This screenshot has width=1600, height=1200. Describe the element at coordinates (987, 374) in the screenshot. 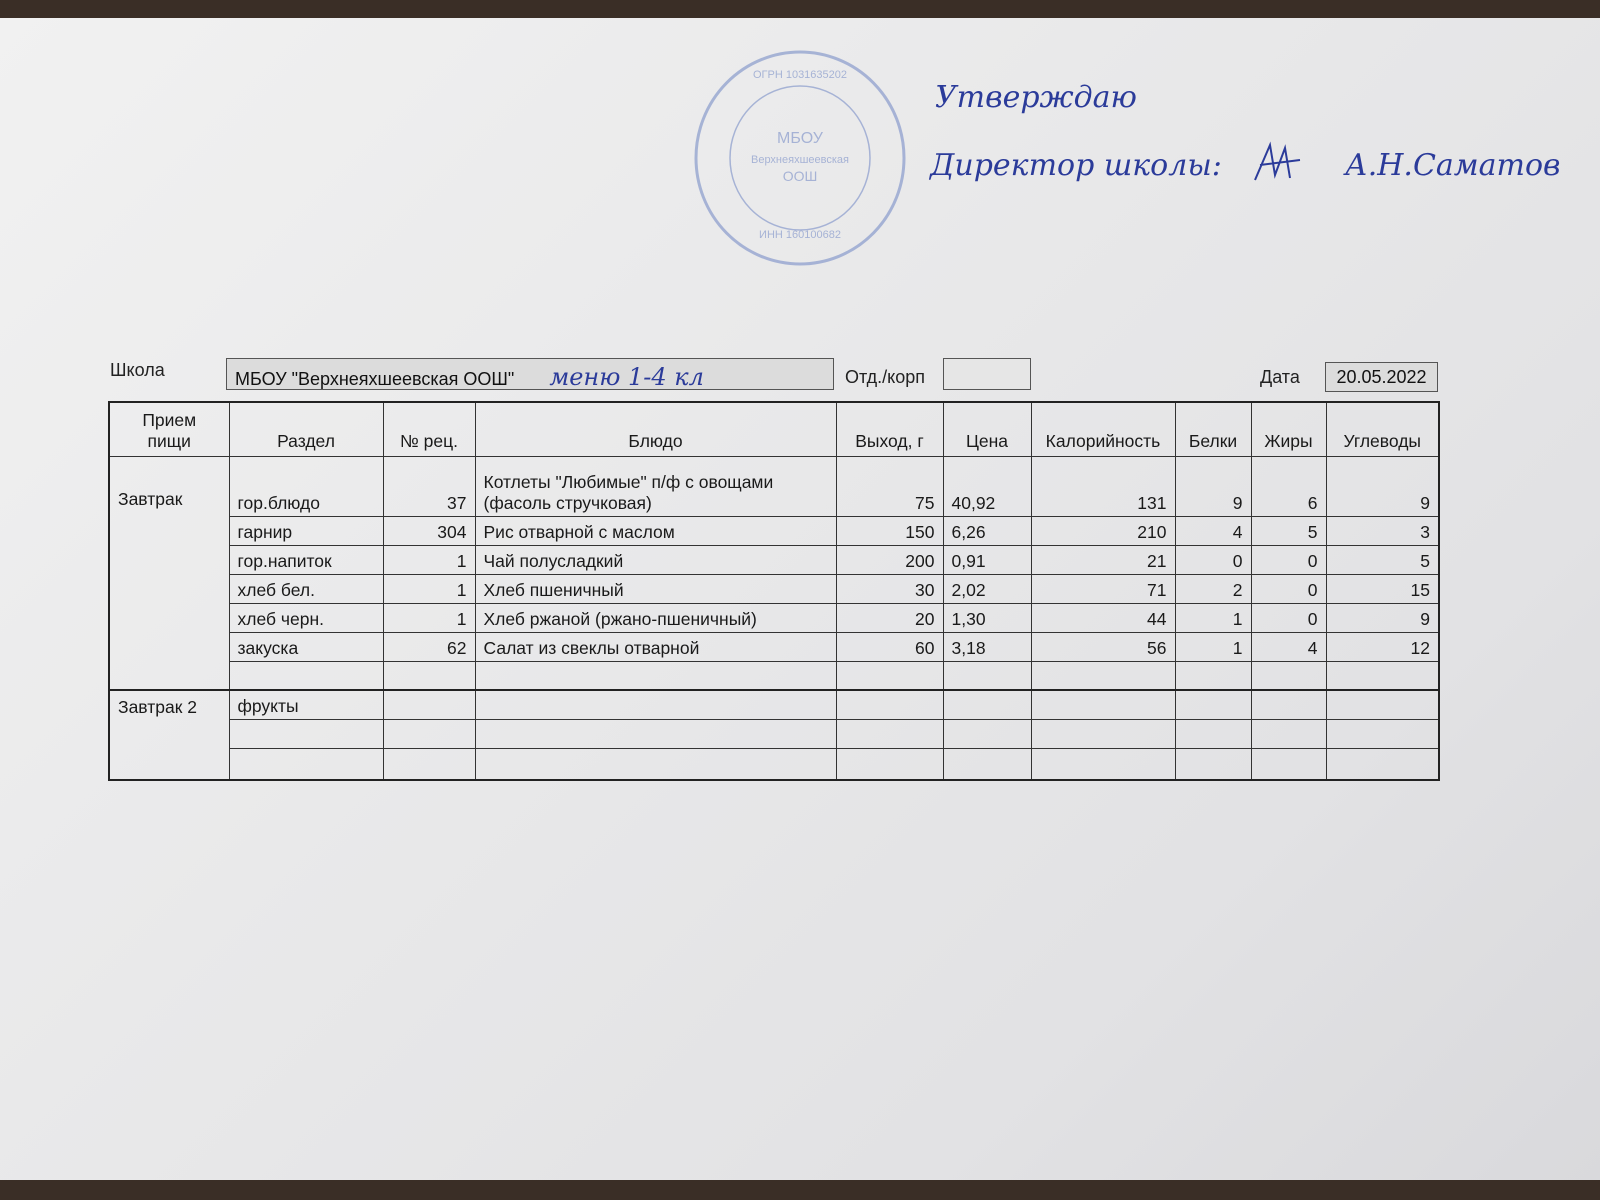

I see `dept-field` at that location.